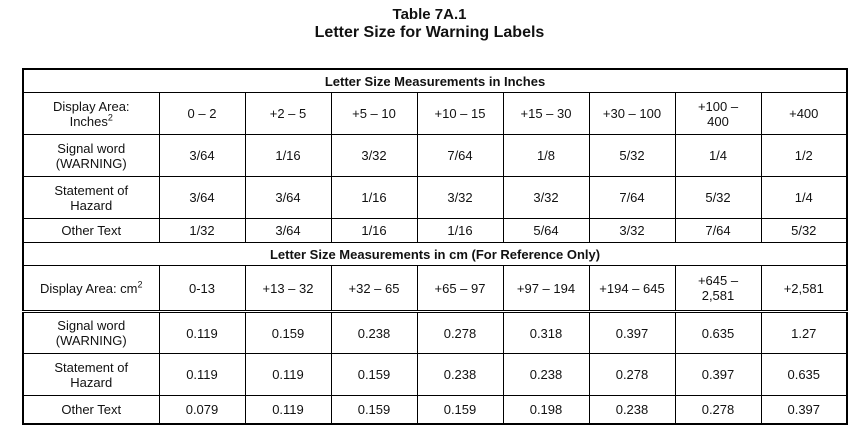  I want to click on header-cell: +194 – 645, so click(632, 288).